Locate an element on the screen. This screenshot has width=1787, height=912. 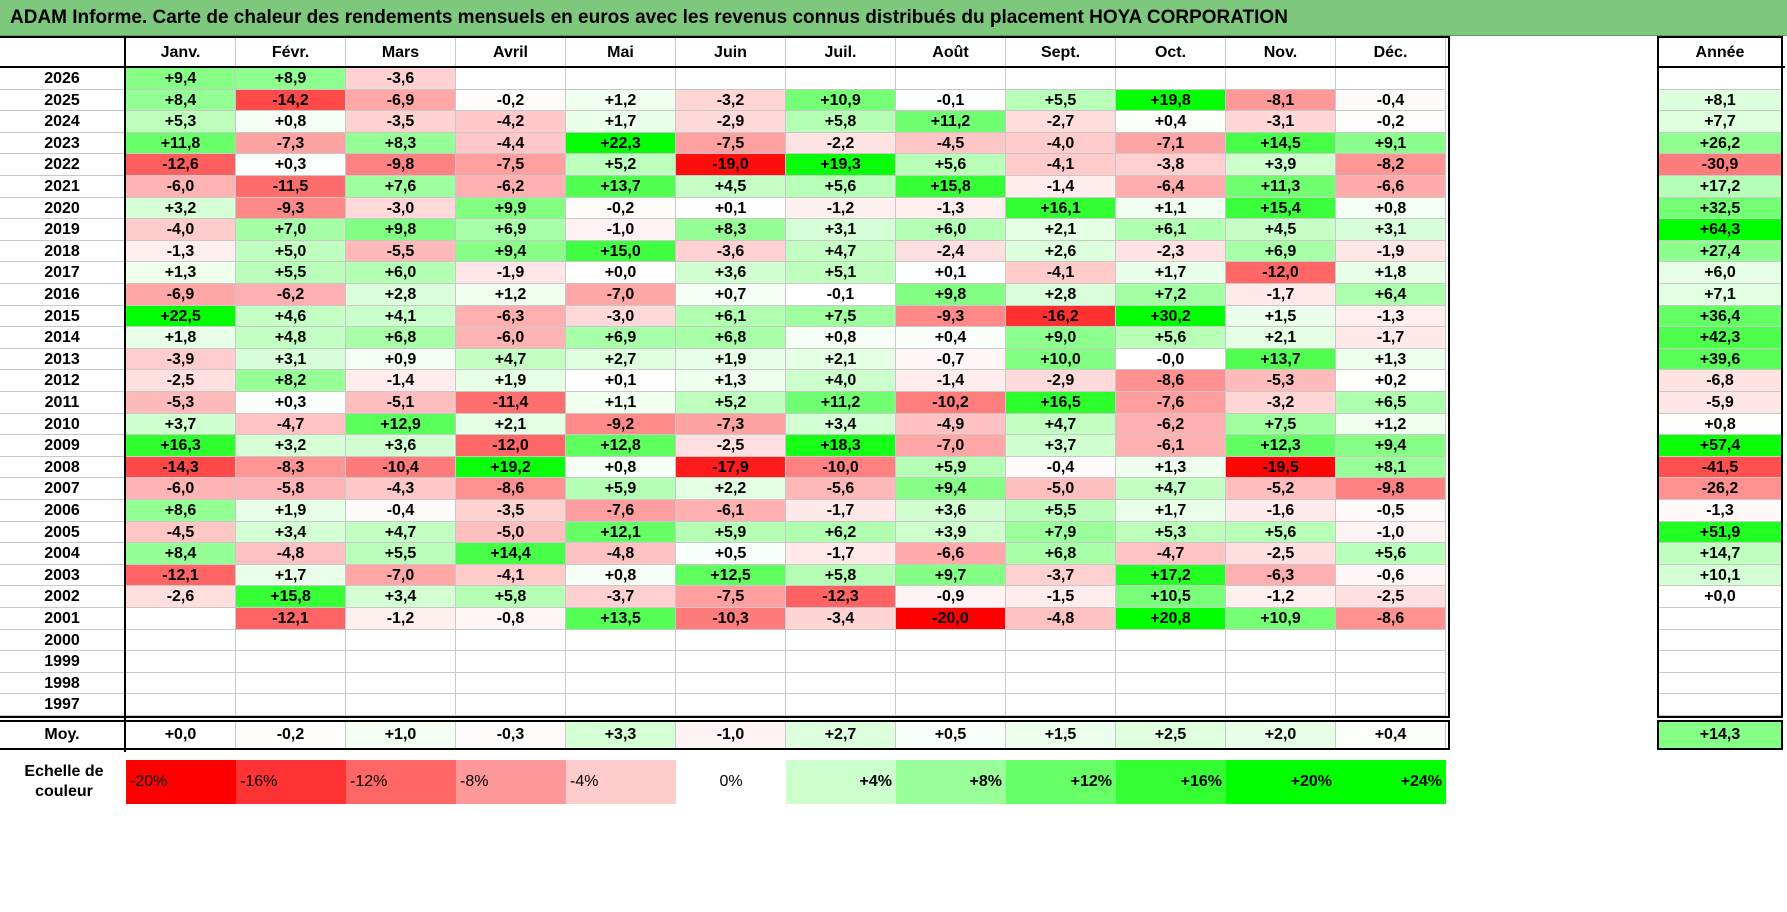
scale-step: +16% is located at coordinates (1171, 782).